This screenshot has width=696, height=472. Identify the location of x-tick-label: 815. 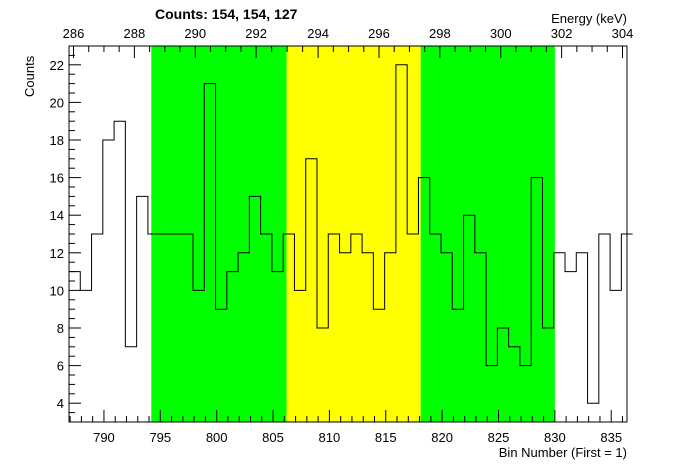
(386, 437).